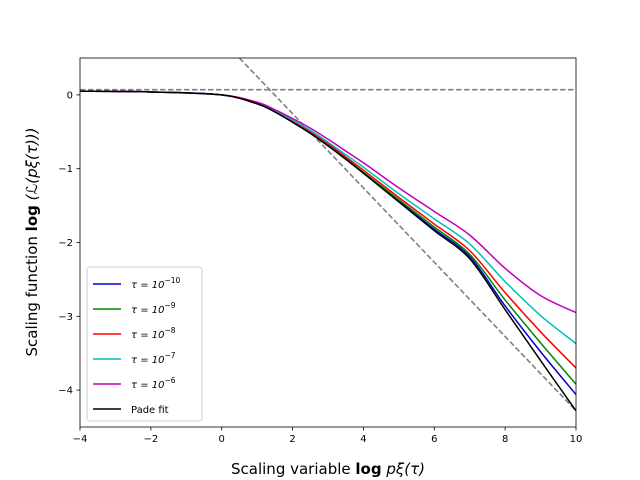 The width and height of the screenshot is (640, 480). I want to click on y-axis-label: Scaling function log (ℒ(pξ(τ))), so click(32, 242).